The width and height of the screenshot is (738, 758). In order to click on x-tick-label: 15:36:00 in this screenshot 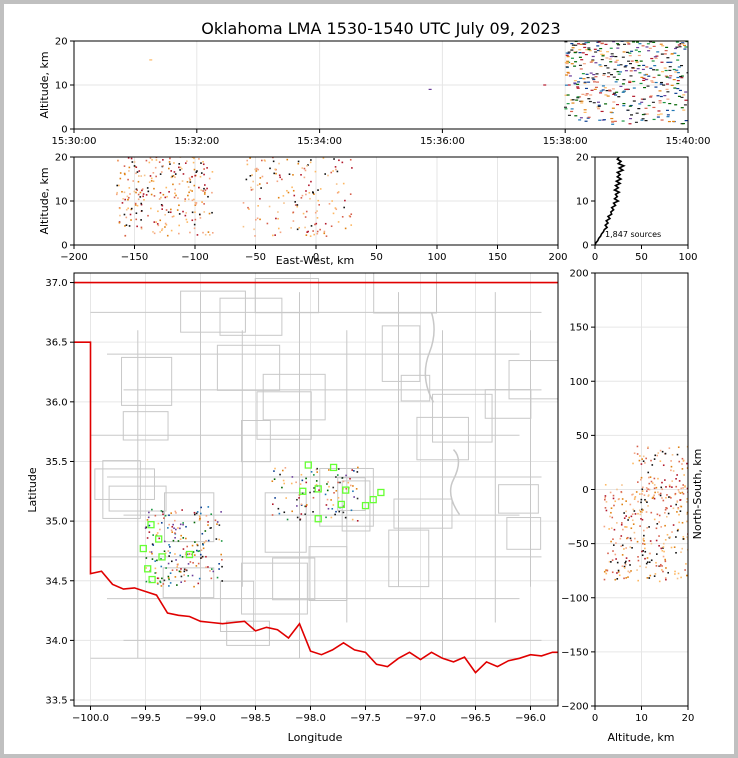, I will do `click(442, 141)`.